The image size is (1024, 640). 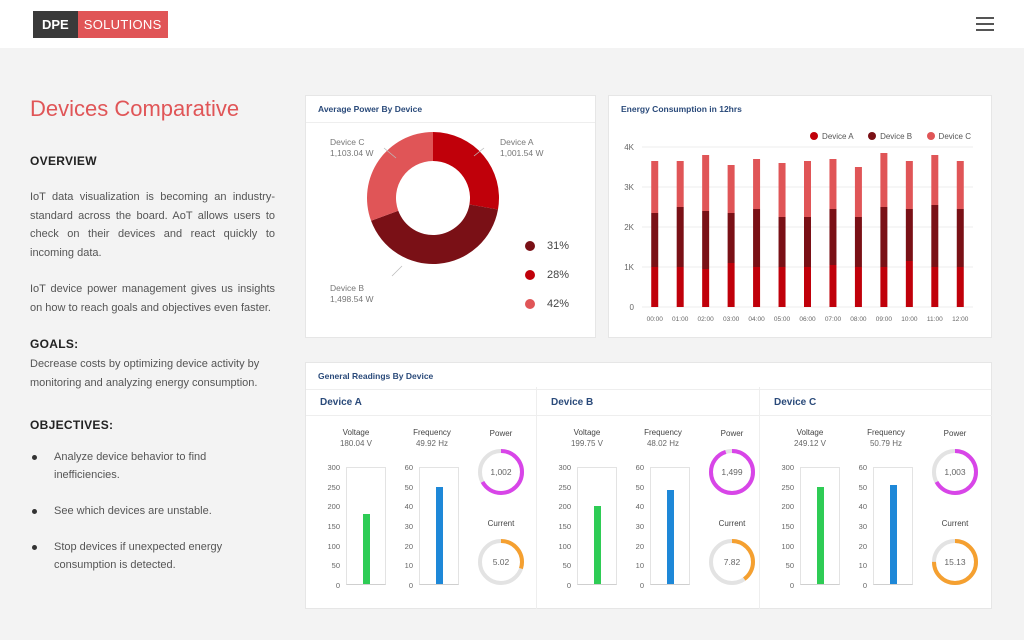 What do you see at coordinates (864, 585) in the screenshot?
I see `axis-tick-label: 0` at bounding box center [864, 585].